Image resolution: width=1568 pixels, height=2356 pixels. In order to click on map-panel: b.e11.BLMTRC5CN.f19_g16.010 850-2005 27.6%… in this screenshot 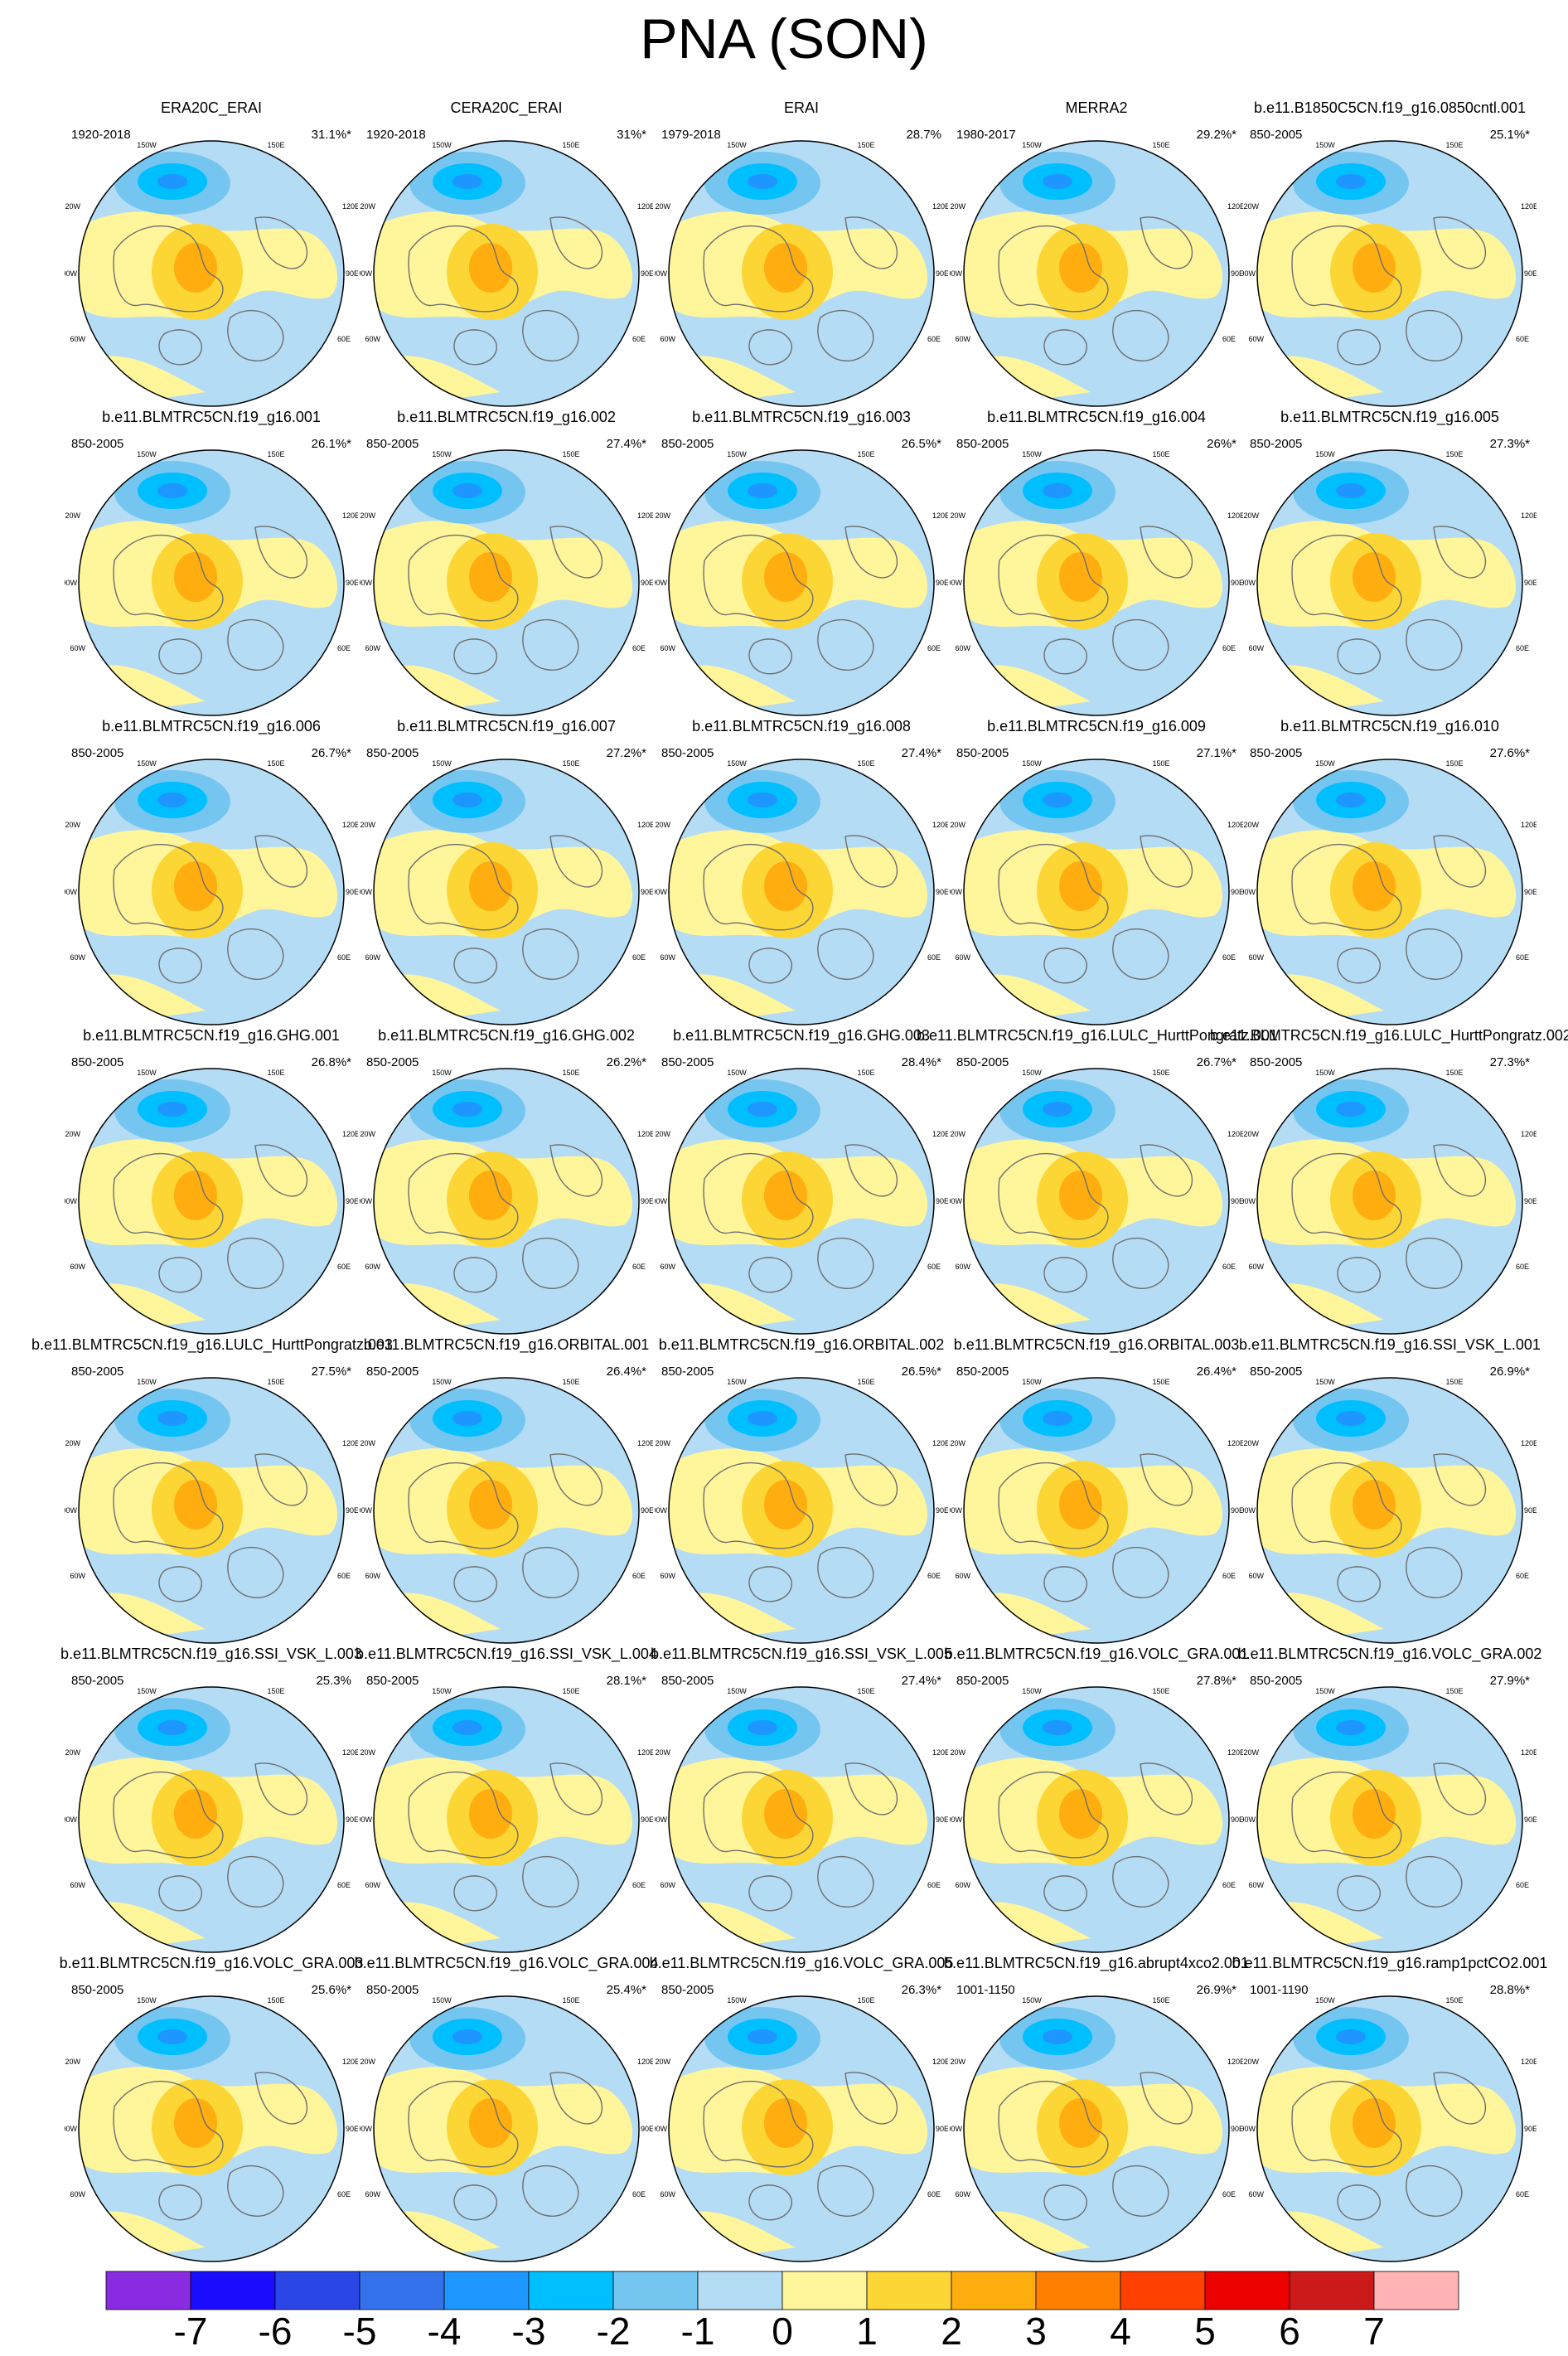, I will do `click(1390, 871)`.